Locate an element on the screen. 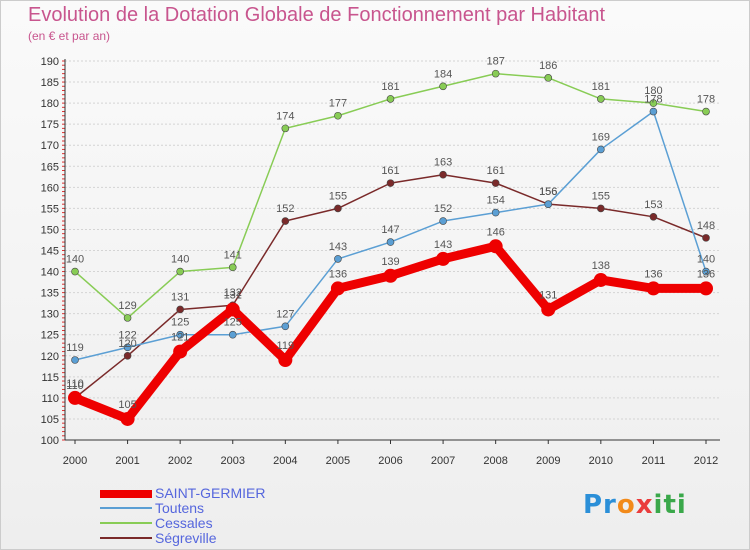 This screenshot has height=550, width=750. logo-part-3: x is located at coordinates (644, 505).